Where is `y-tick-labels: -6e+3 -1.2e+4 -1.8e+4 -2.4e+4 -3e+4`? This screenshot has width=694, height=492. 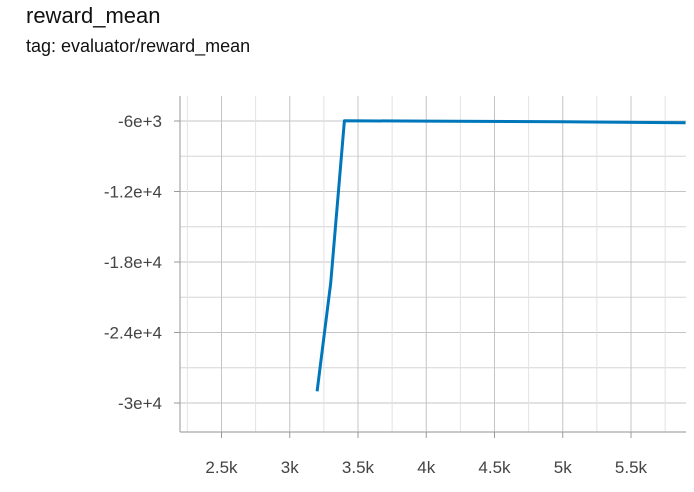 y-tick-labels: -6e+3 -1.2e+4 -1.8e+4 -2.4e+4 -3e+4 is located at coordinates (133, 262).